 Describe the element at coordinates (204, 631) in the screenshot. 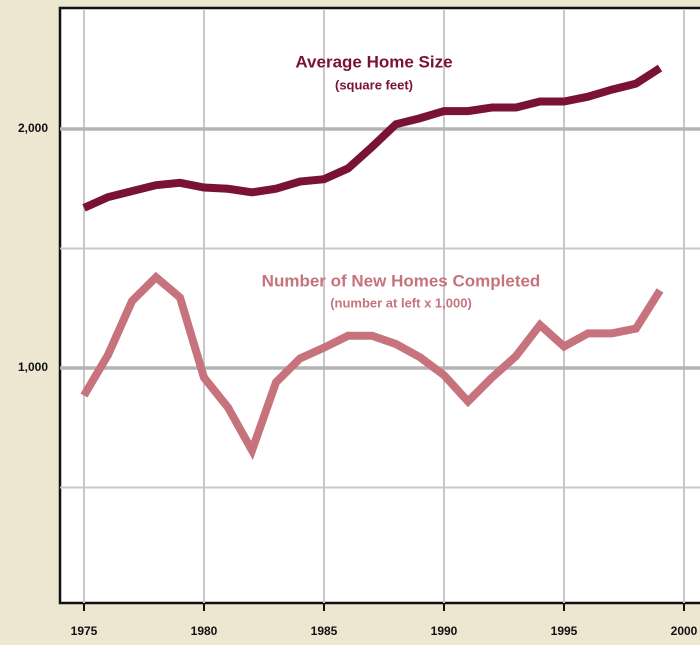

I see `x-tick-label: 1980` at that location.